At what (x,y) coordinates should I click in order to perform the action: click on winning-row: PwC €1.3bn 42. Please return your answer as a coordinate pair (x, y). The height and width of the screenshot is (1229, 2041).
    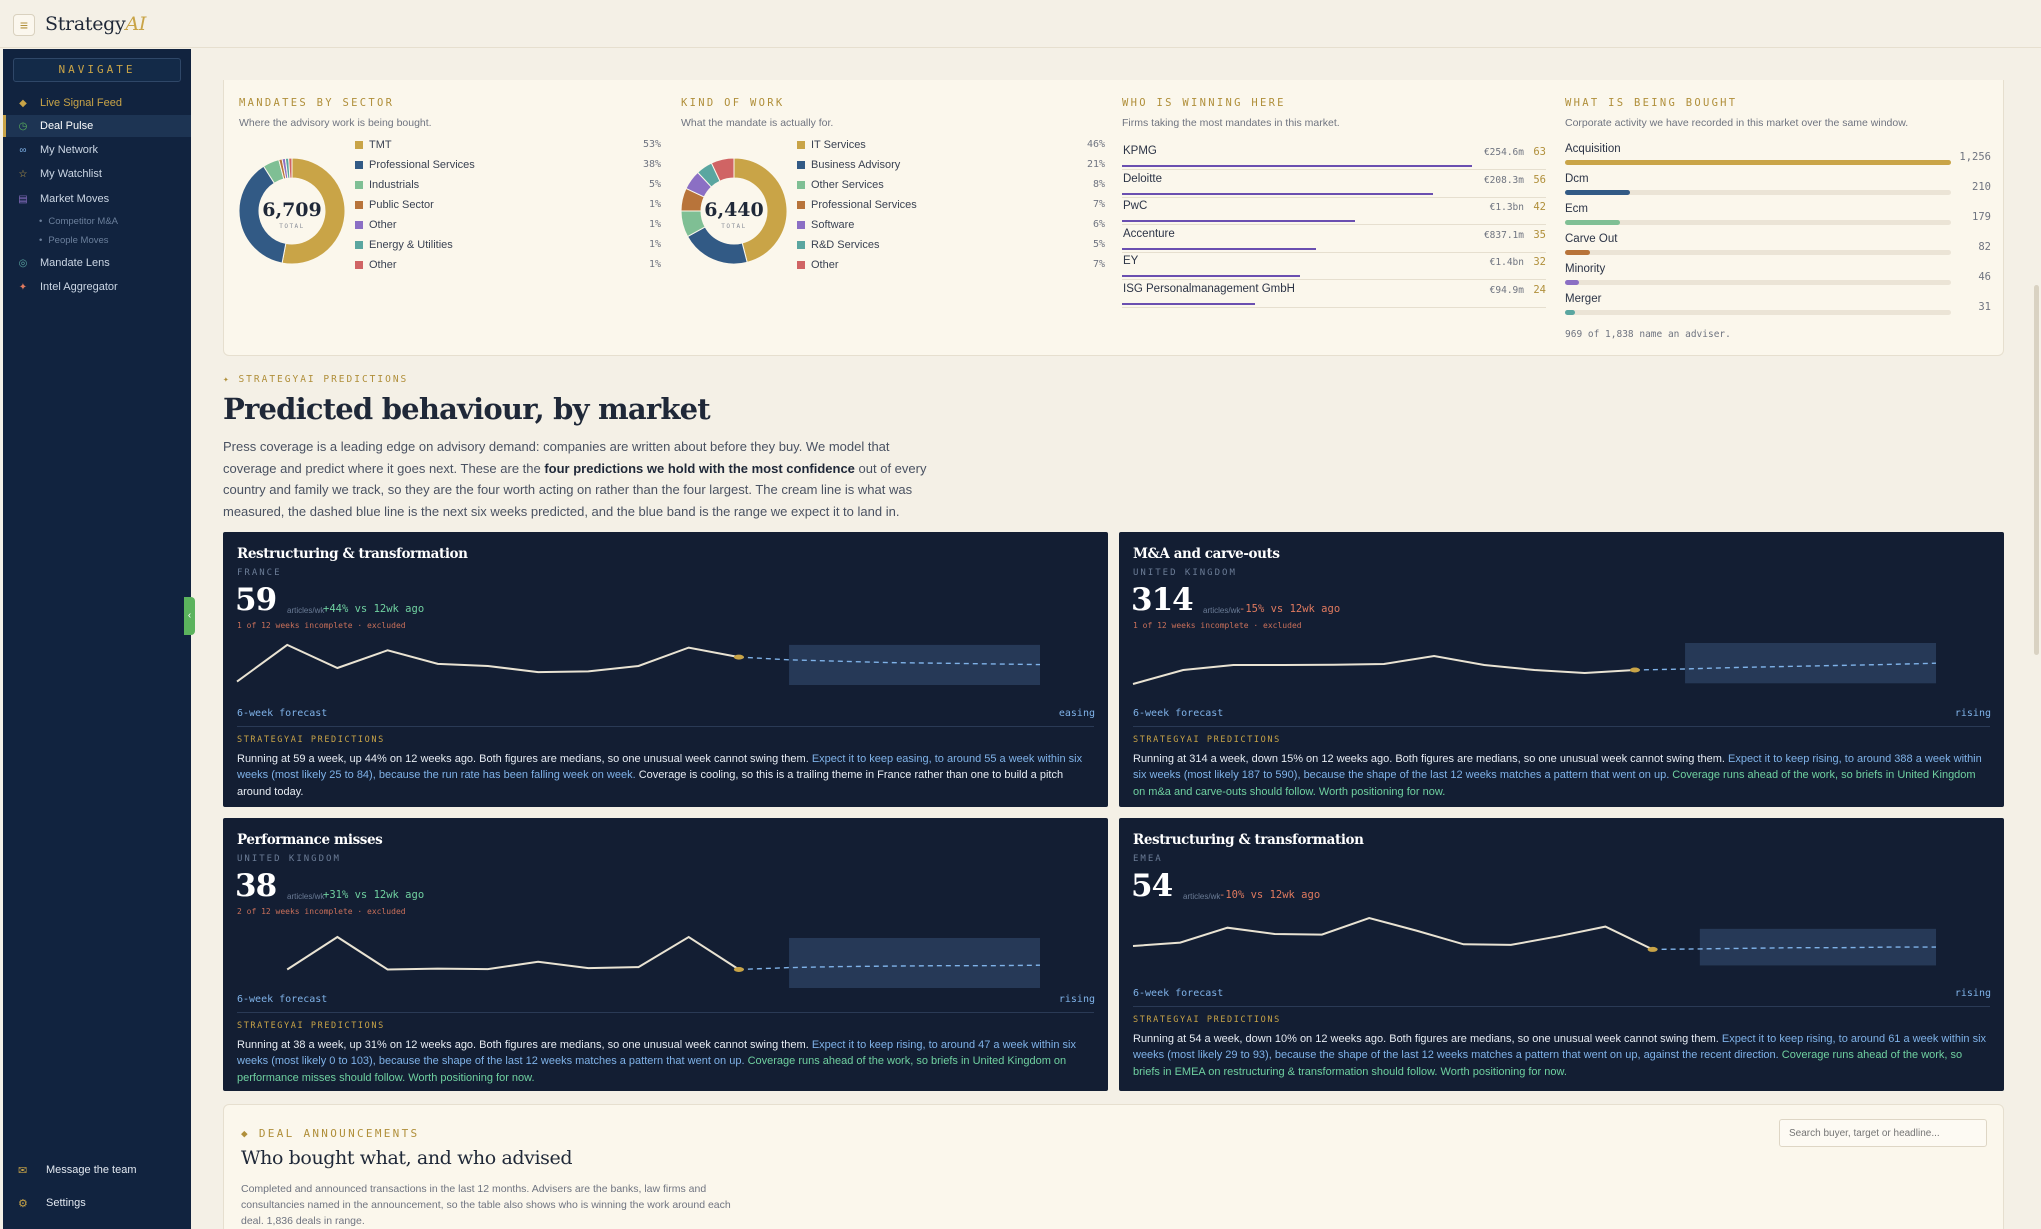
    Looking at the image, I should click on (1334, 211).